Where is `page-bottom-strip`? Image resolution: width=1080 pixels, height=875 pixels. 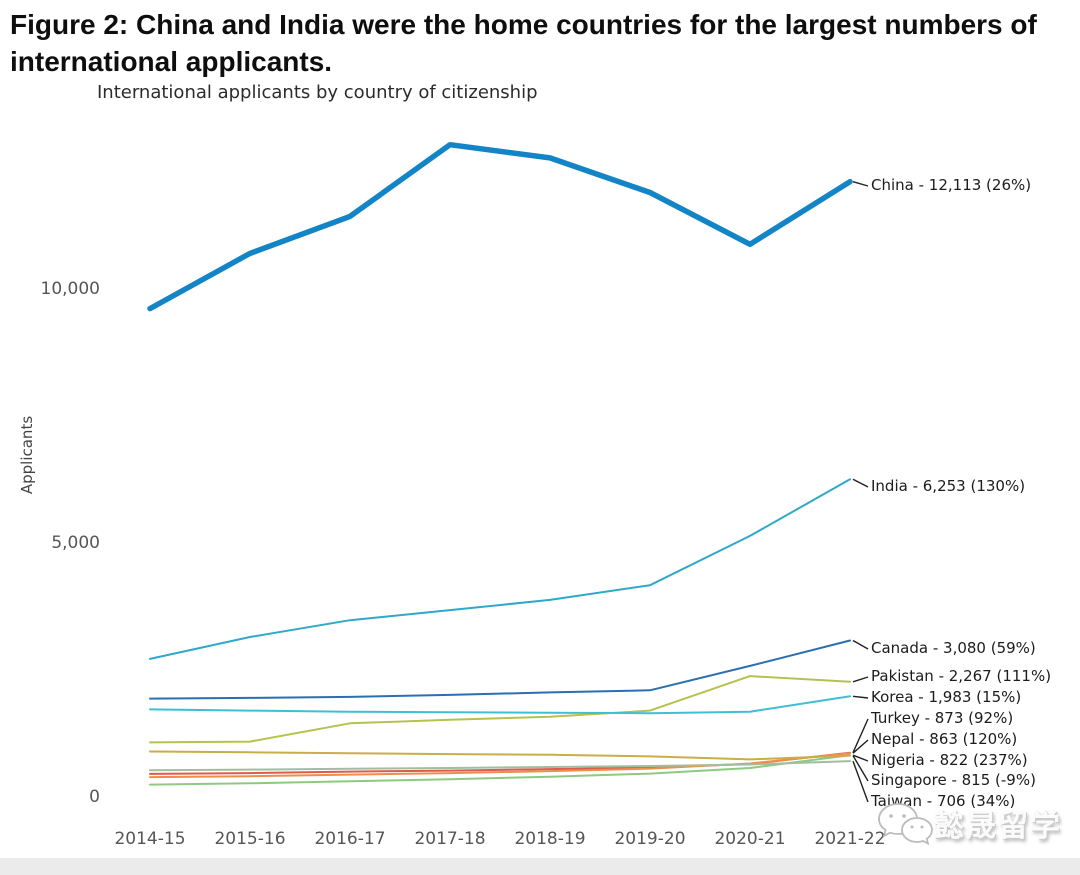 page-bottom-strip is located at coordinates (540, 866).